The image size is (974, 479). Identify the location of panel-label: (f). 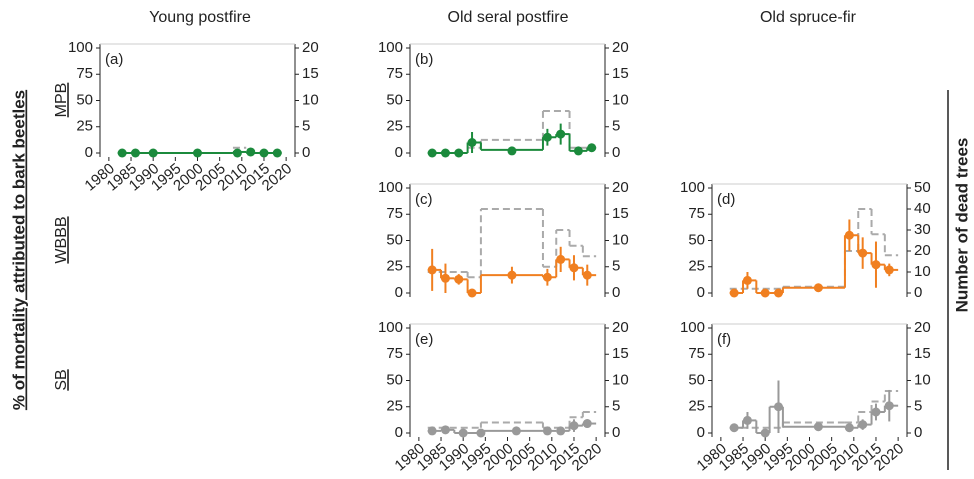
(724, 339).